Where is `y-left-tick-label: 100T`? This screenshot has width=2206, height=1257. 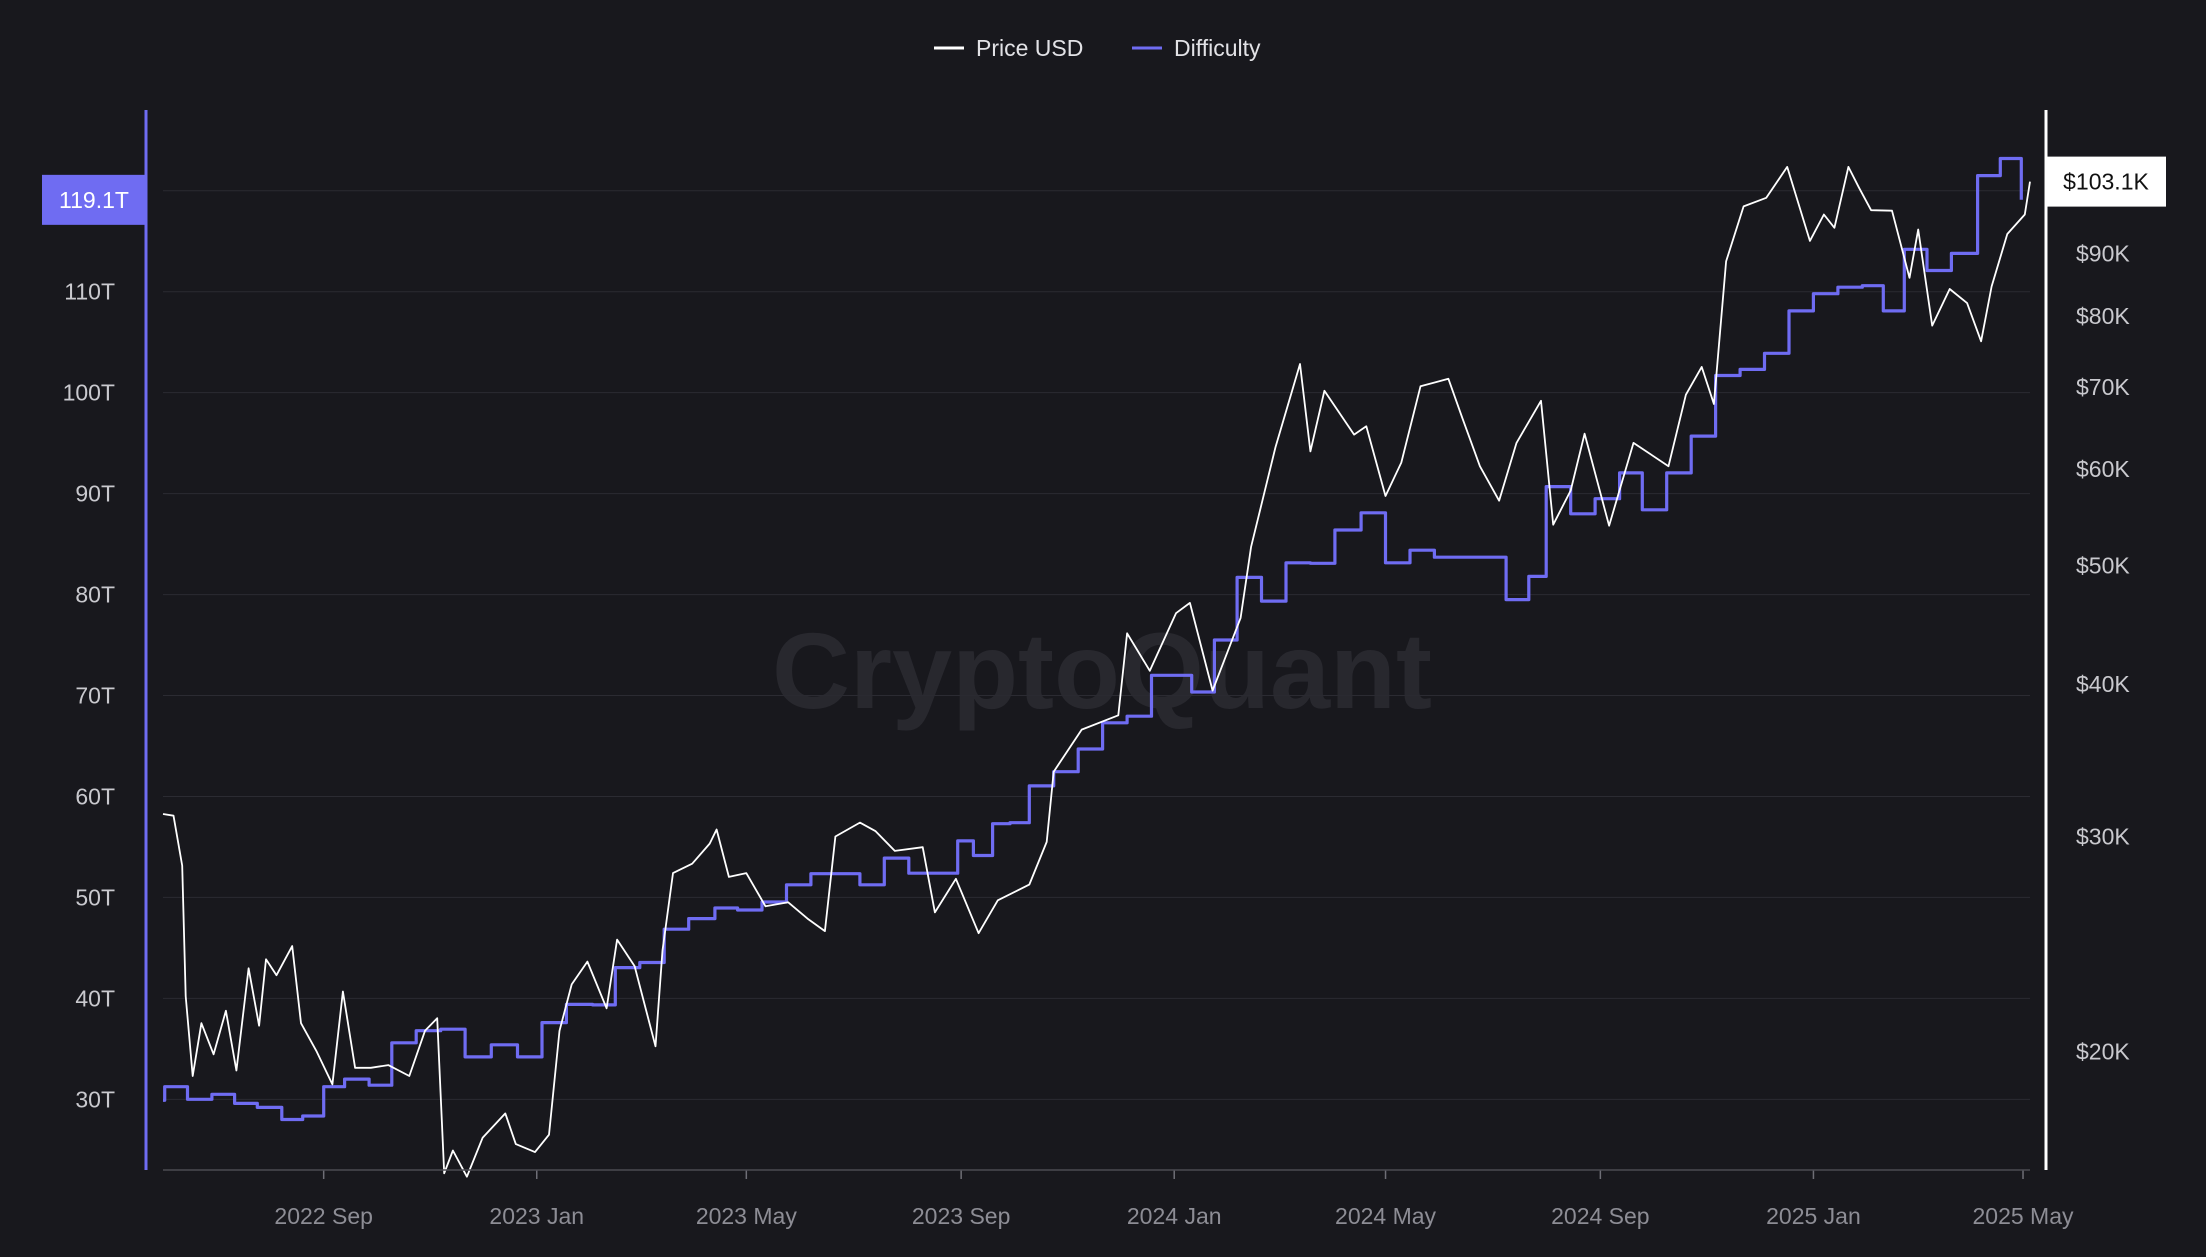
y-left-tick-label: 100T is located at coordinates (89, 393).